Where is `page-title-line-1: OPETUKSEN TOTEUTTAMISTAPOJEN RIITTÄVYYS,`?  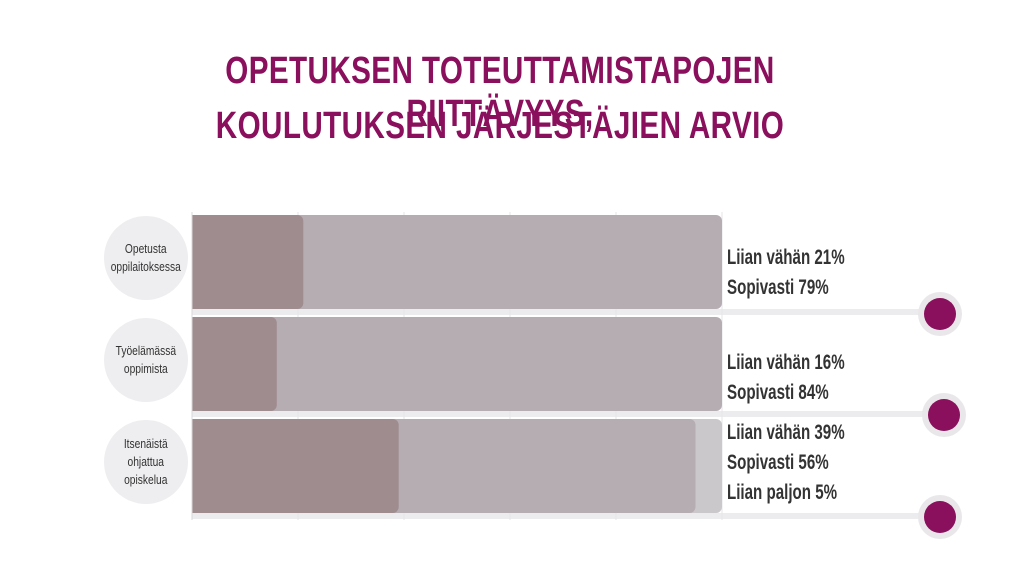
page-title-line-1: OPETUKSEN TOTEUTTAMISTAPOJEN RIITTÄVYYS, is located at coordinates (500, 92).